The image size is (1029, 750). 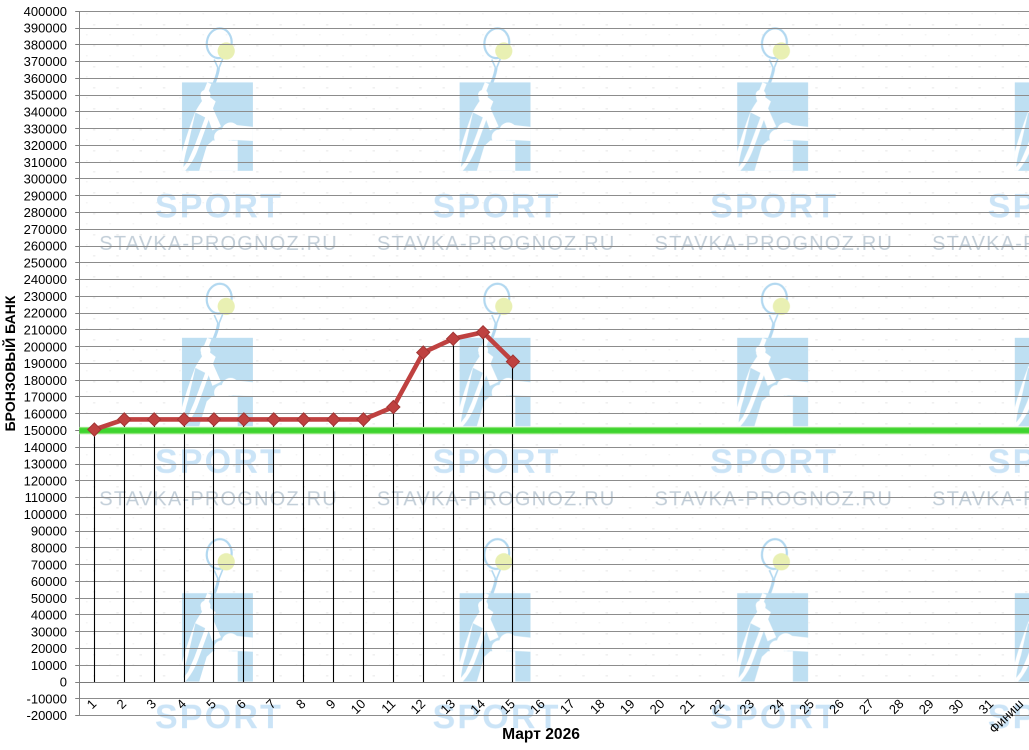 I want to click on svg-text: 180000, so click(x=45, y=380).